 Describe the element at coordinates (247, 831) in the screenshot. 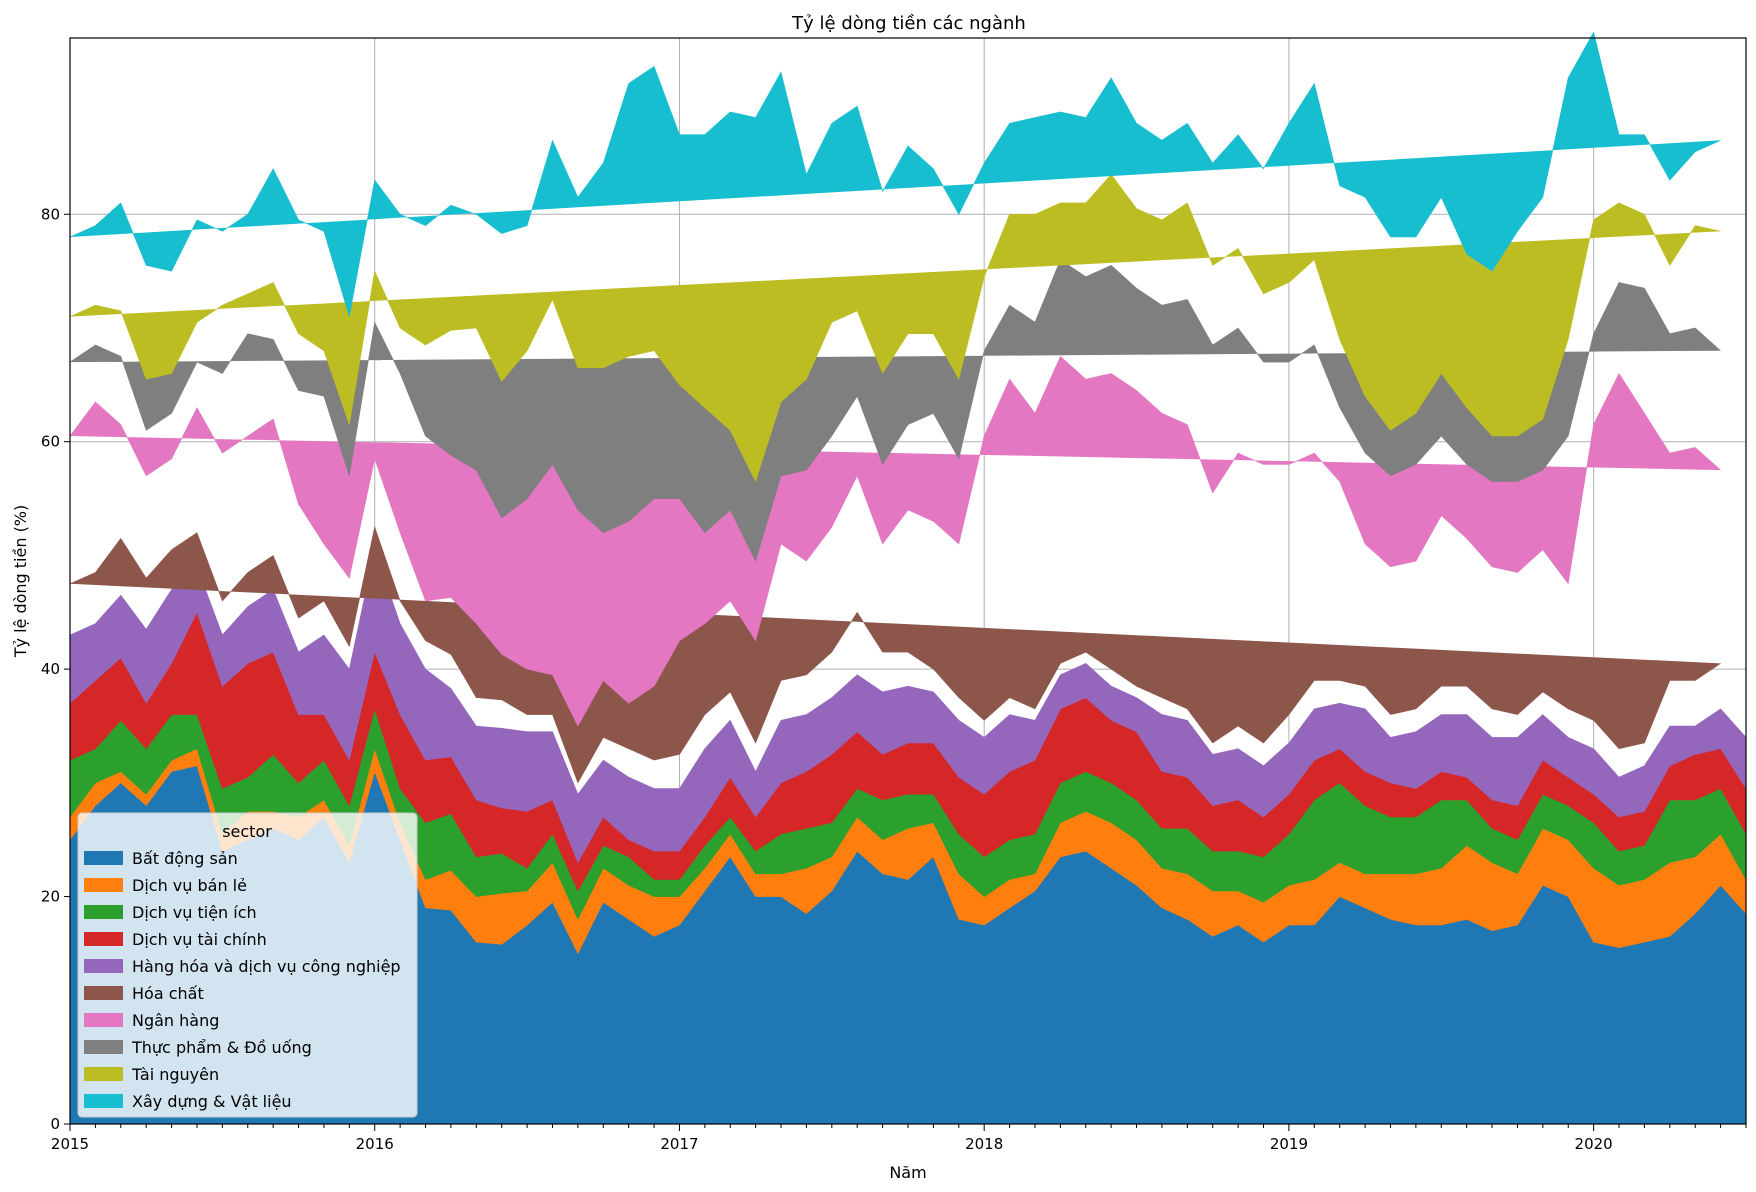

I see `legend-title: sector` at that location.